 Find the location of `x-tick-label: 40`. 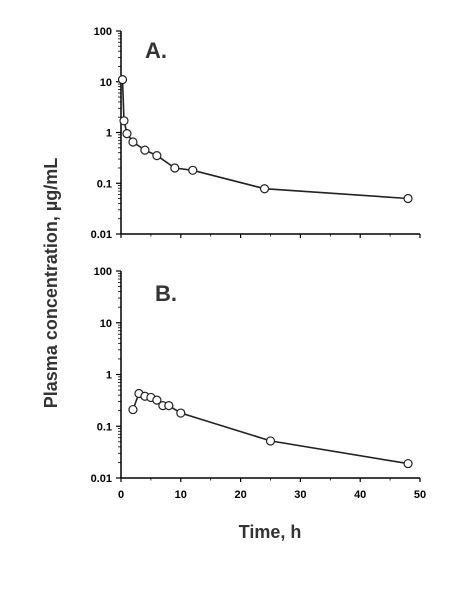

x-tick-label: 40 is located at coordinates (360, 495).